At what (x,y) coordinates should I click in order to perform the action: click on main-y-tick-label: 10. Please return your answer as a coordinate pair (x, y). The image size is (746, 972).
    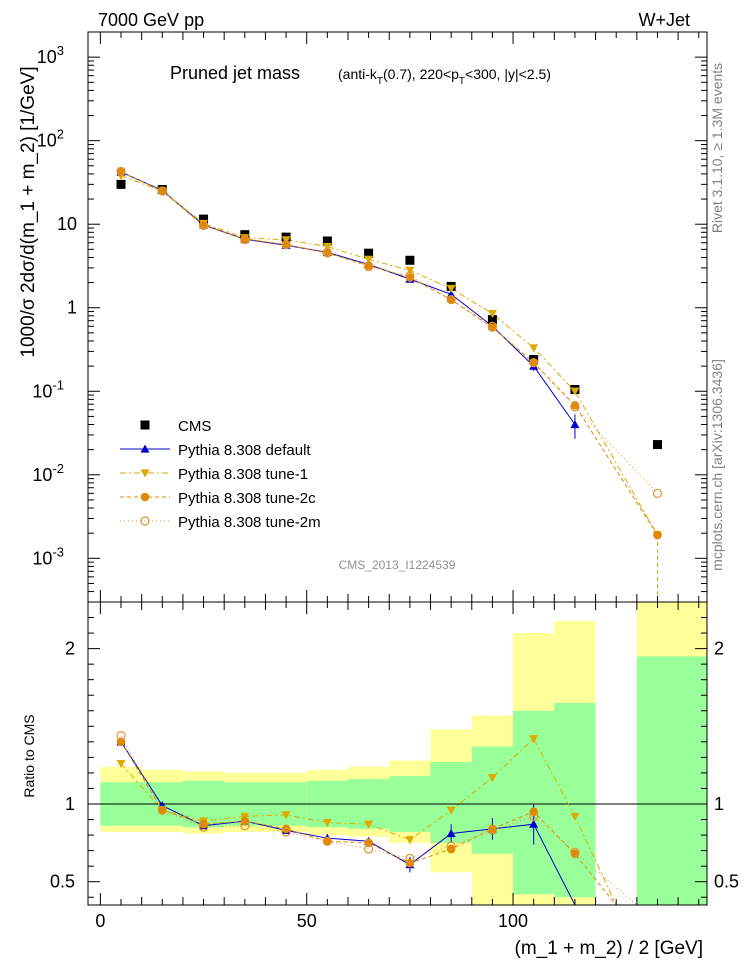
    Looking at the image, I should click on (67, 224).